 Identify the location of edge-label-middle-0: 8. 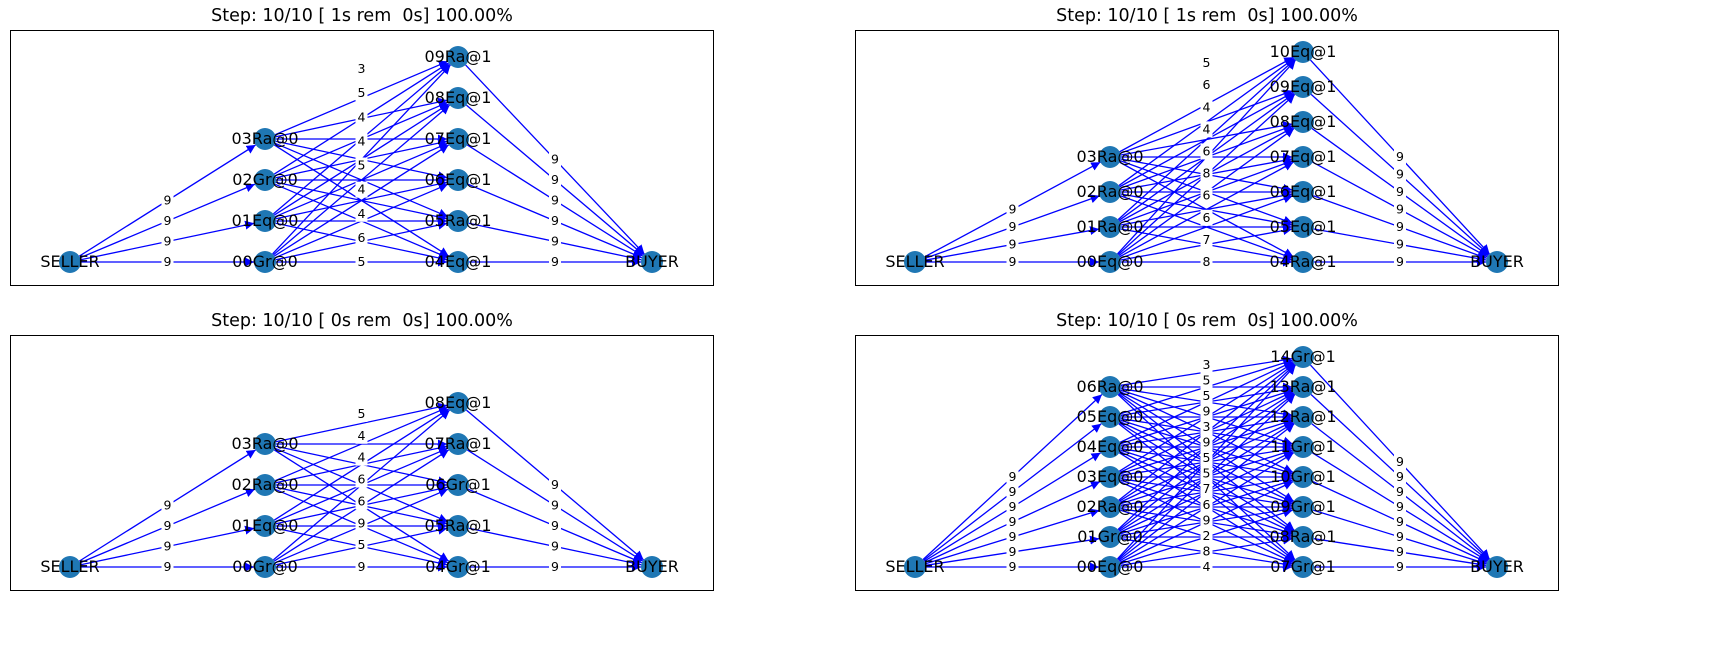
(1207, 261).